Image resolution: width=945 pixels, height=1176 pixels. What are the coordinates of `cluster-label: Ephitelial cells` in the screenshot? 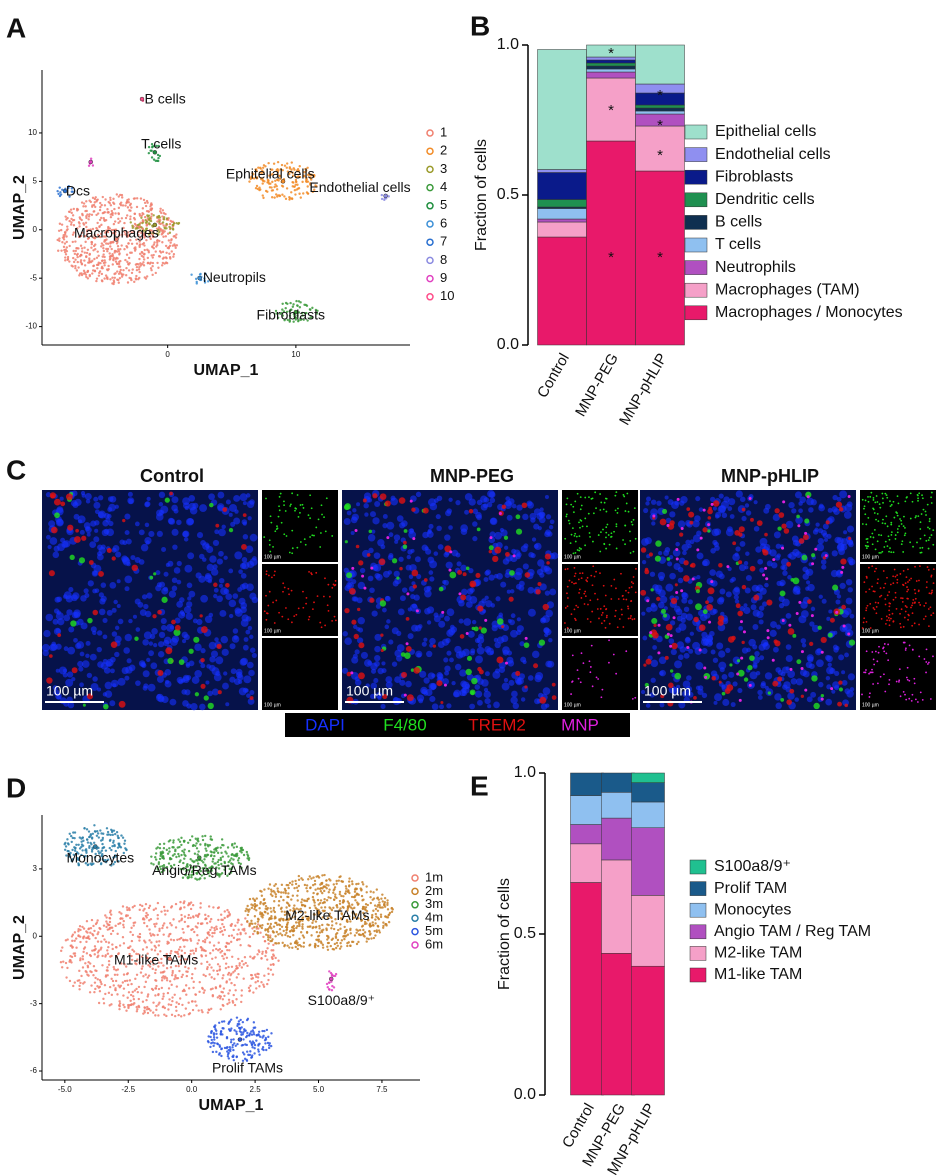 It's located at (270, 173).